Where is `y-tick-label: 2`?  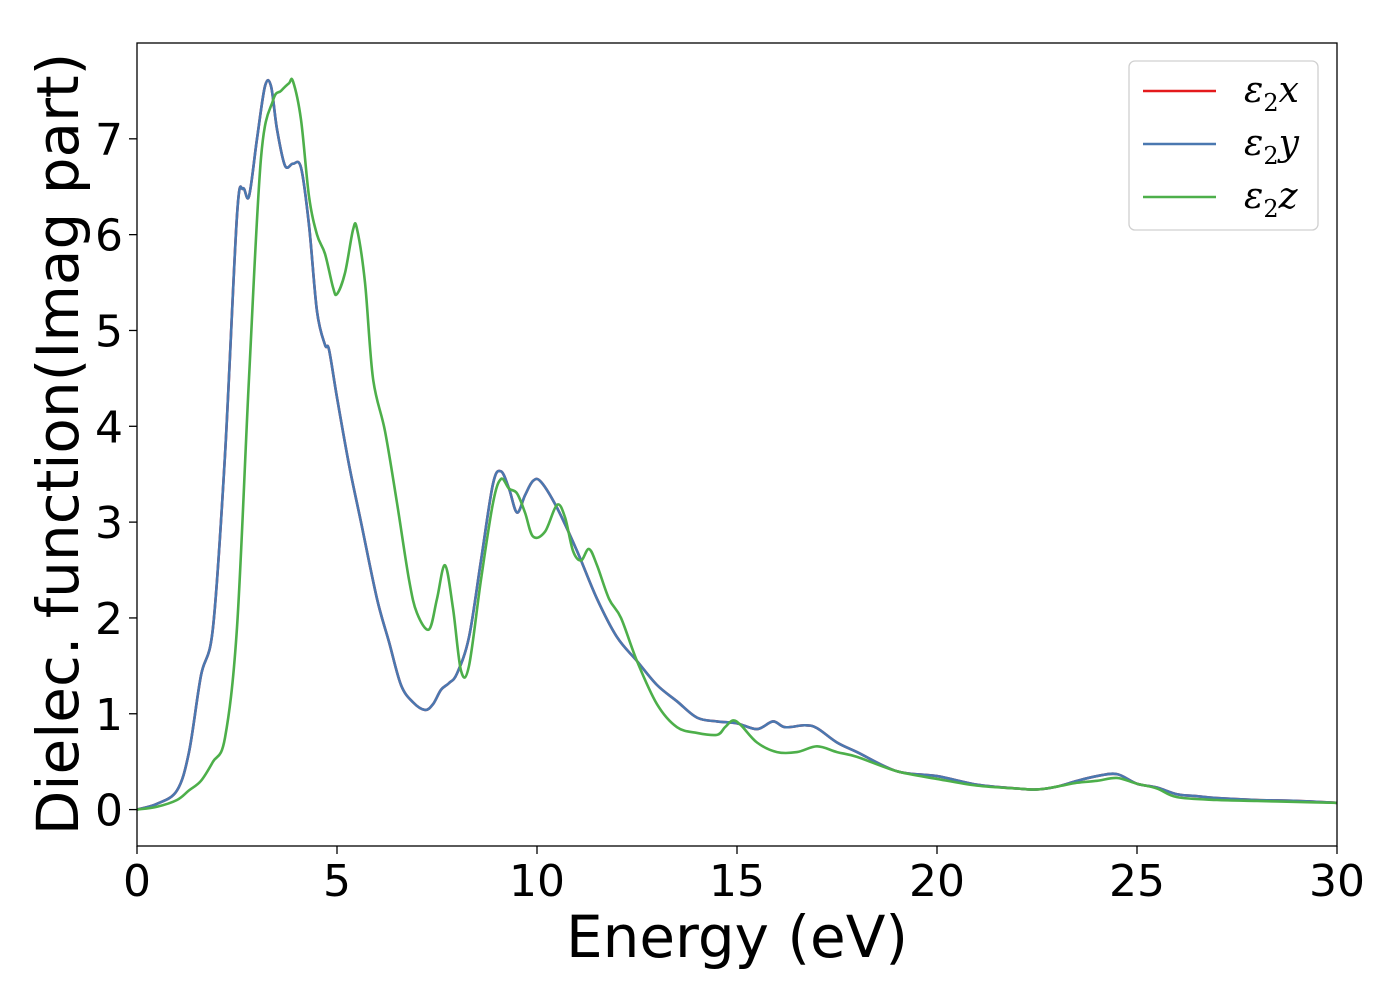 y-tick-label: 2 is located at coordinates (109, 619).